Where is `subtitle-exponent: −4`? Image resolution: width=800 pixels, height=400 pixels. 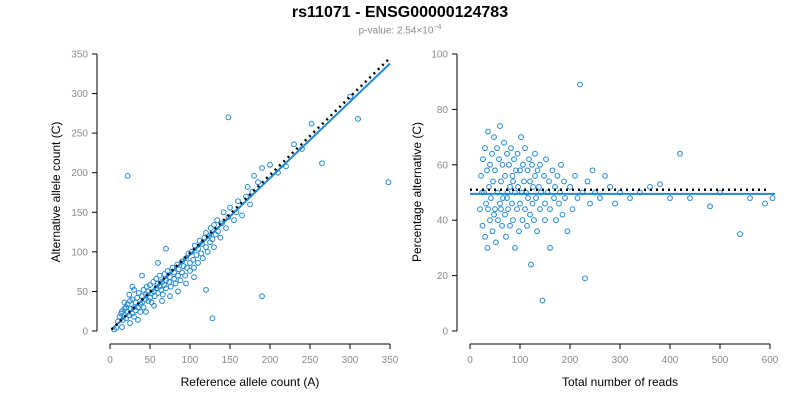 subtitle-exponent: −4 is located at coordinates (437, 27).